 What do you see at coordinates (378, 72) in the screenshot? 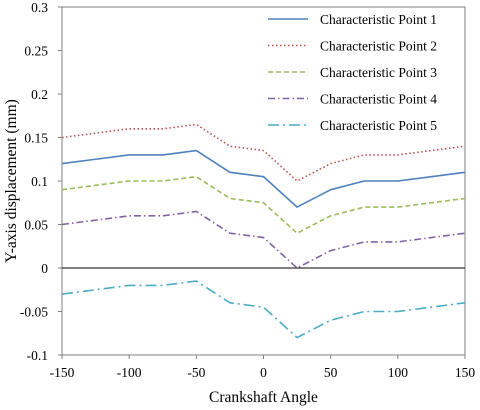
I see `legend-label-3: Characteristic Point 3` at bounding box center [378, 72].